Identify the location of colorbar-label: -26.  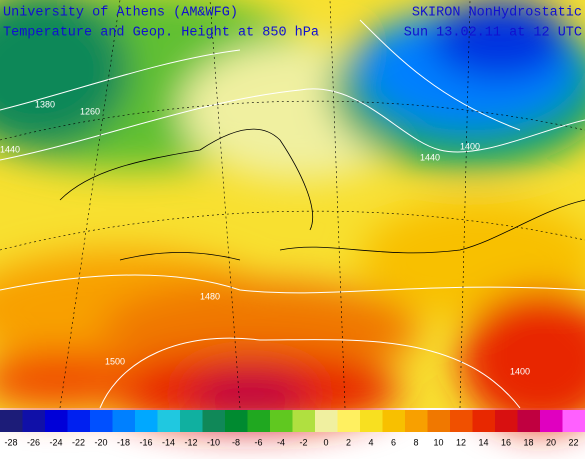
(33, 442).